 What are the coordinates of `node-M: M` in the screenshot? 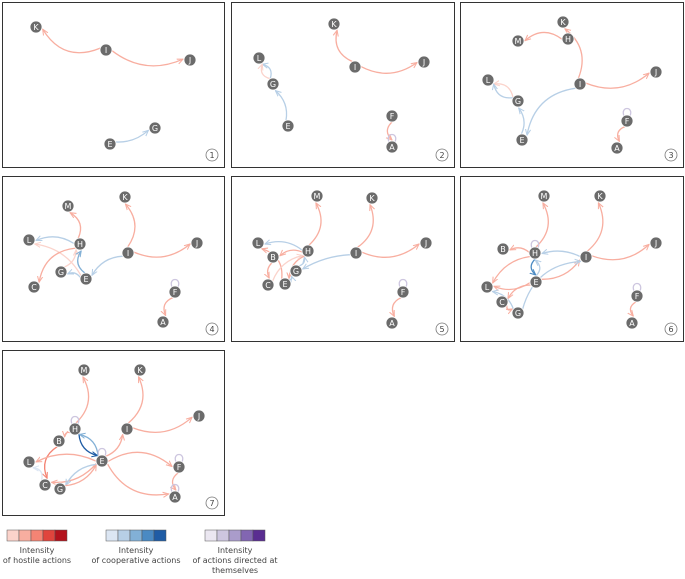 It's located at (68, 206).